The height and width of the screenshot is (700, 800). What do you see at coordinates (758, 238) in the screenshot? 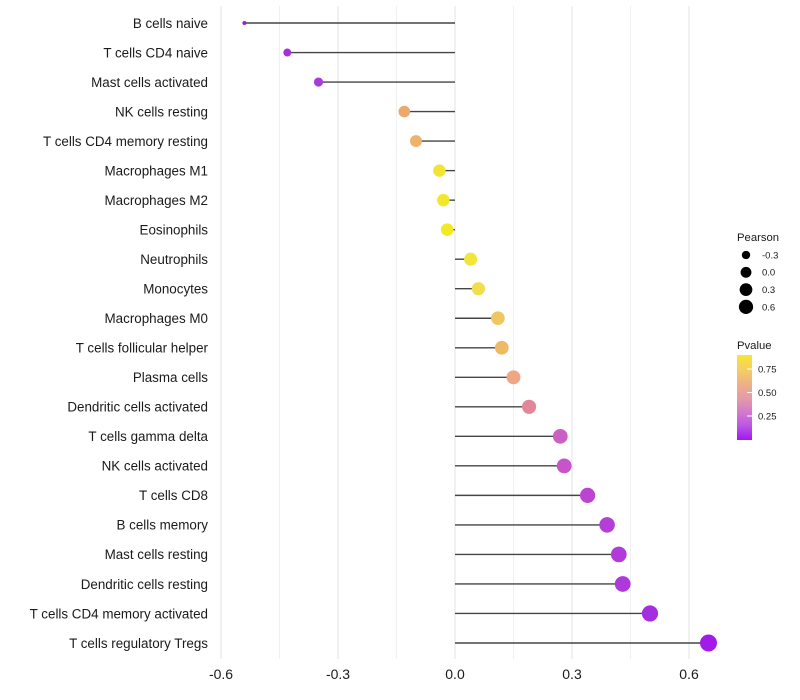
I see `size-legend-title: Pearson` at bounding box center [758, 238].